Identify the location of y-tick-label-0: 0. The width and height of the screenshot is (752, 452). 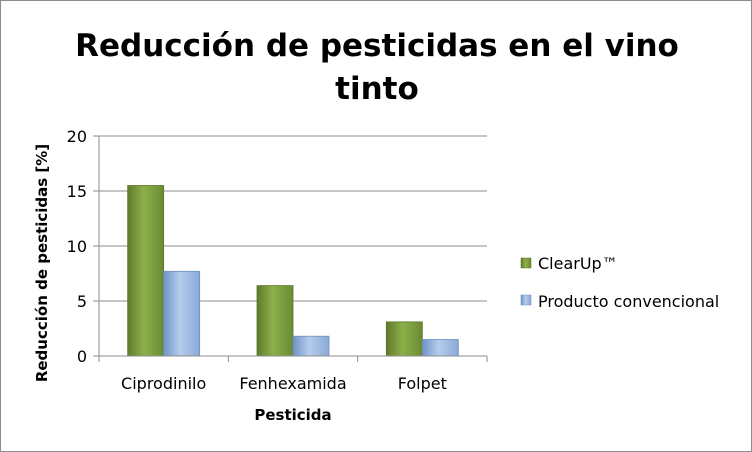
(82, 356).